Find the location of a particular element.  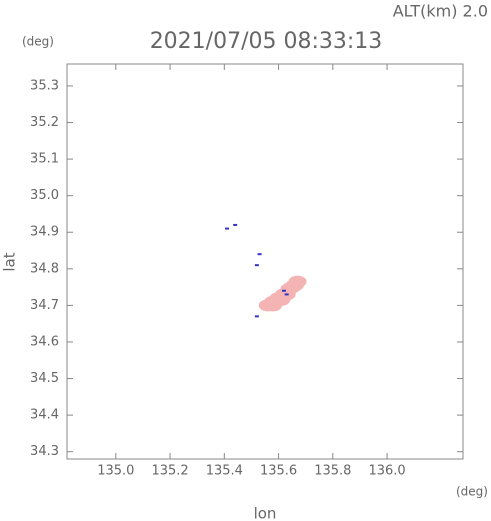

altitude-label: ALT(km) 2.0 is located at coordinates (440, 11).